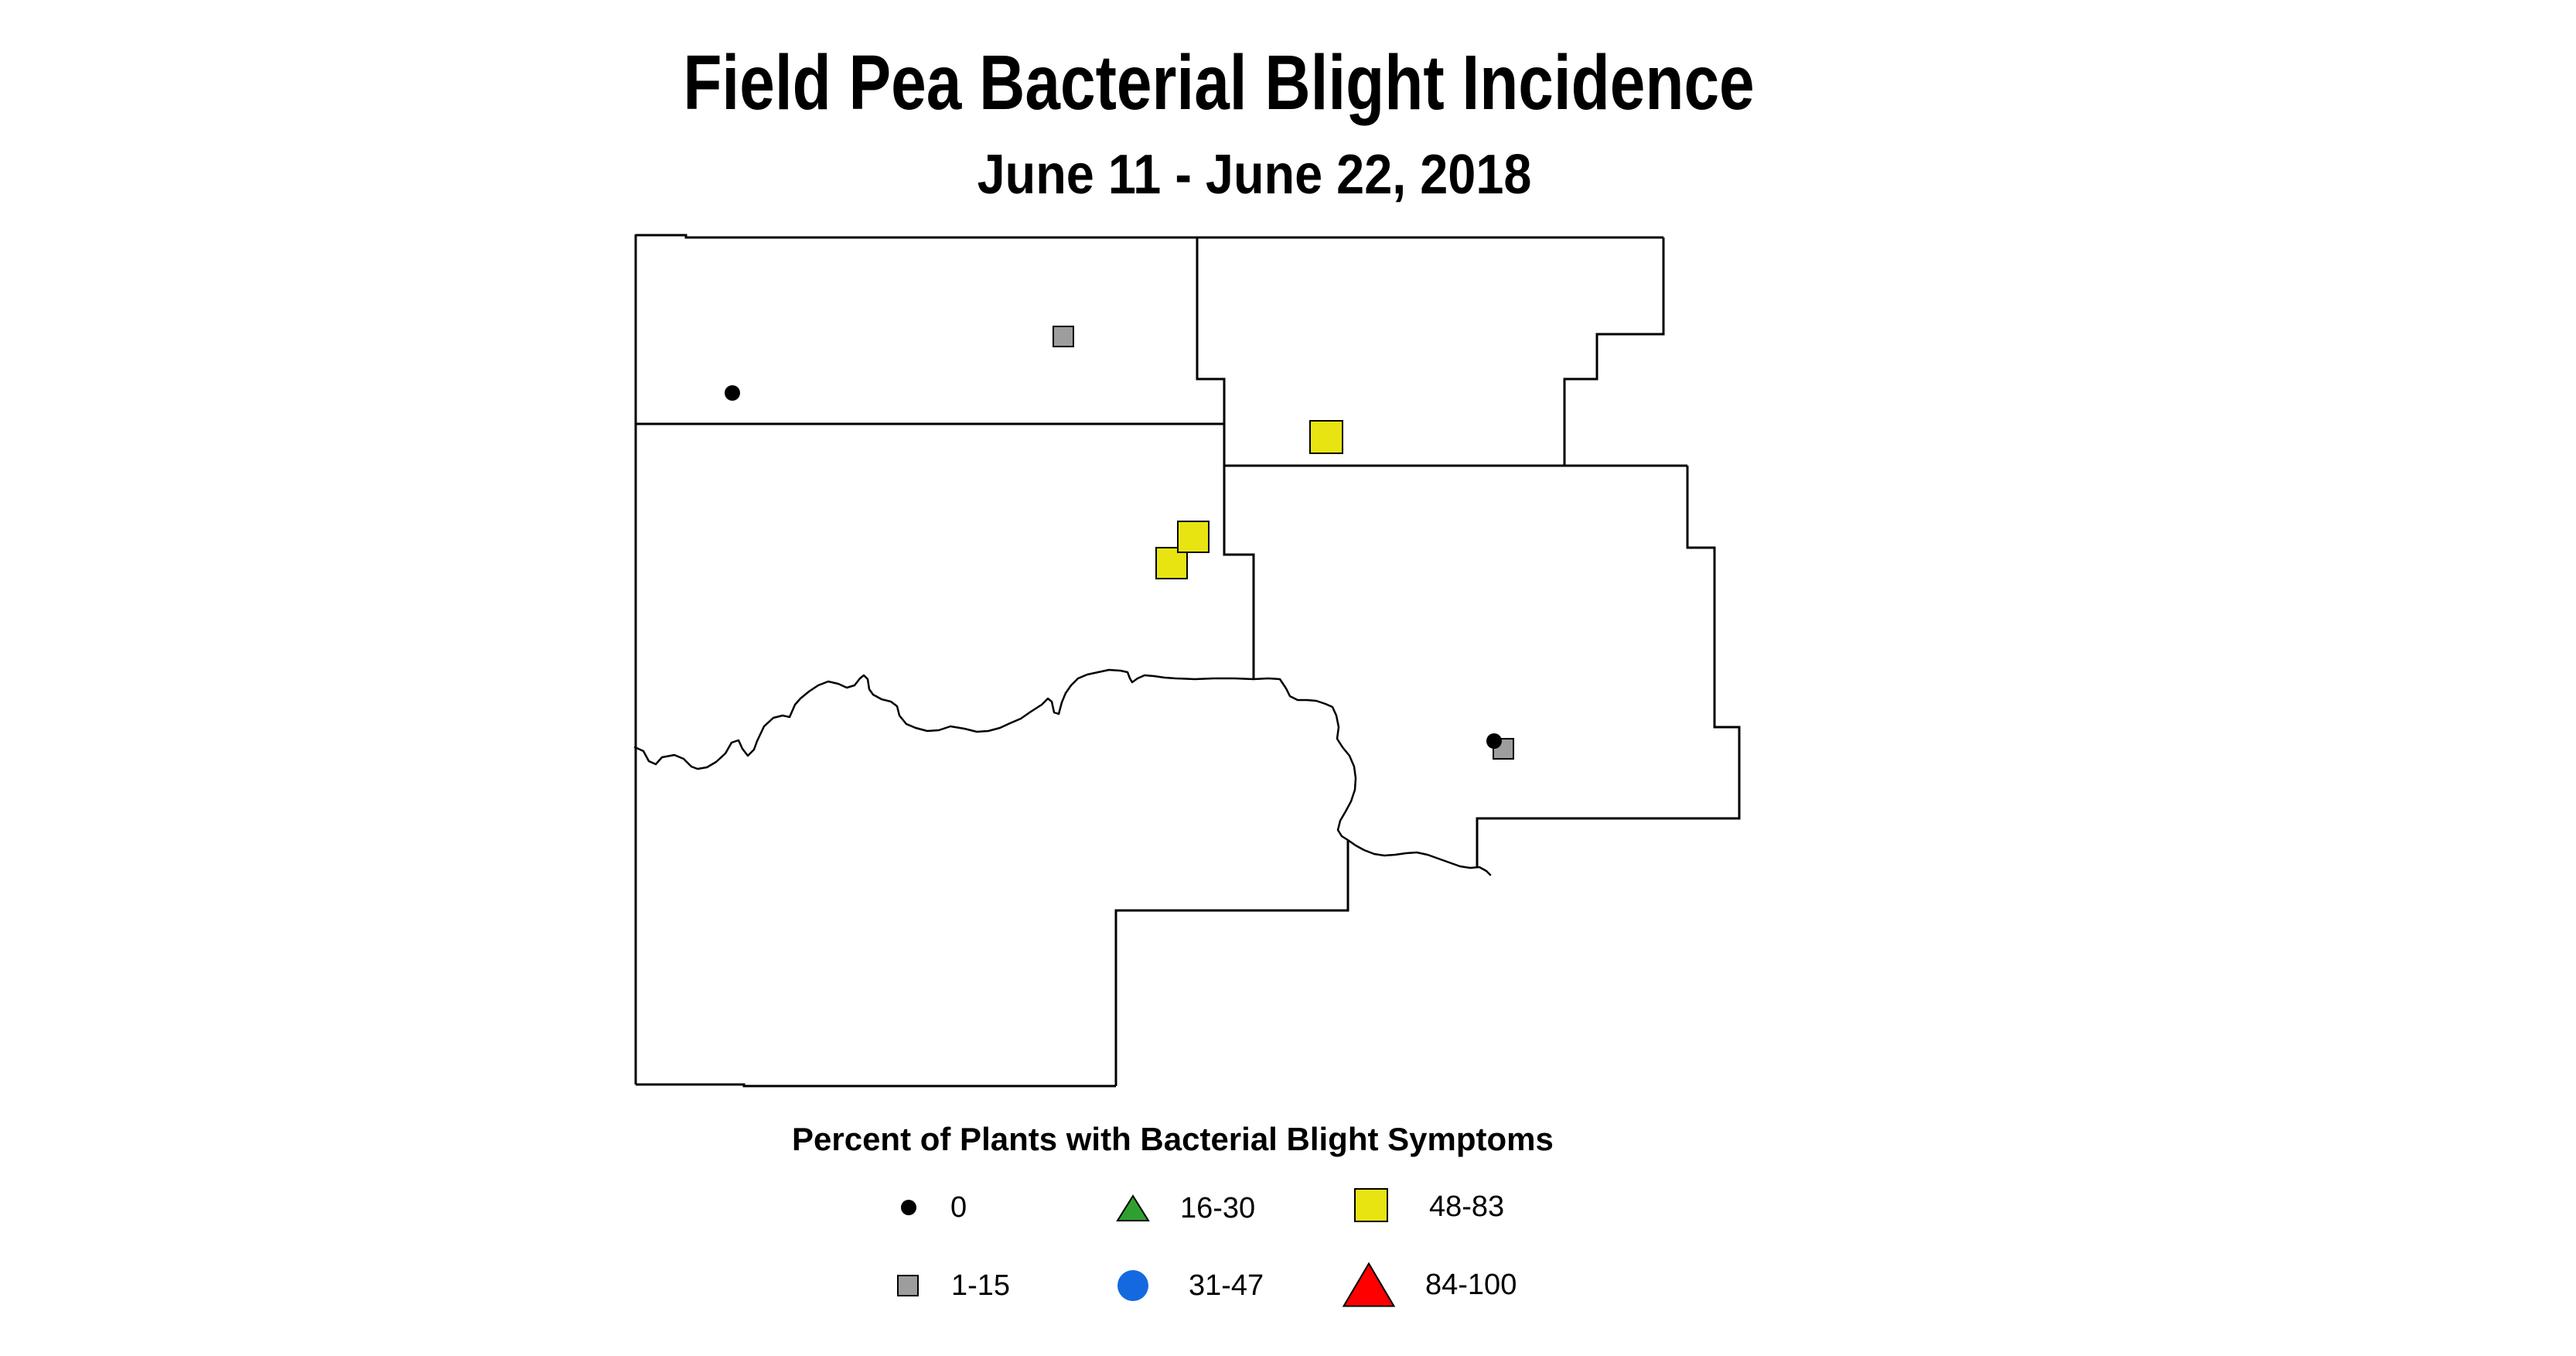 This screenshot has width=2576, height=1356. I want to click on legend-label-1-15: 1-15, so click(981, 1286).